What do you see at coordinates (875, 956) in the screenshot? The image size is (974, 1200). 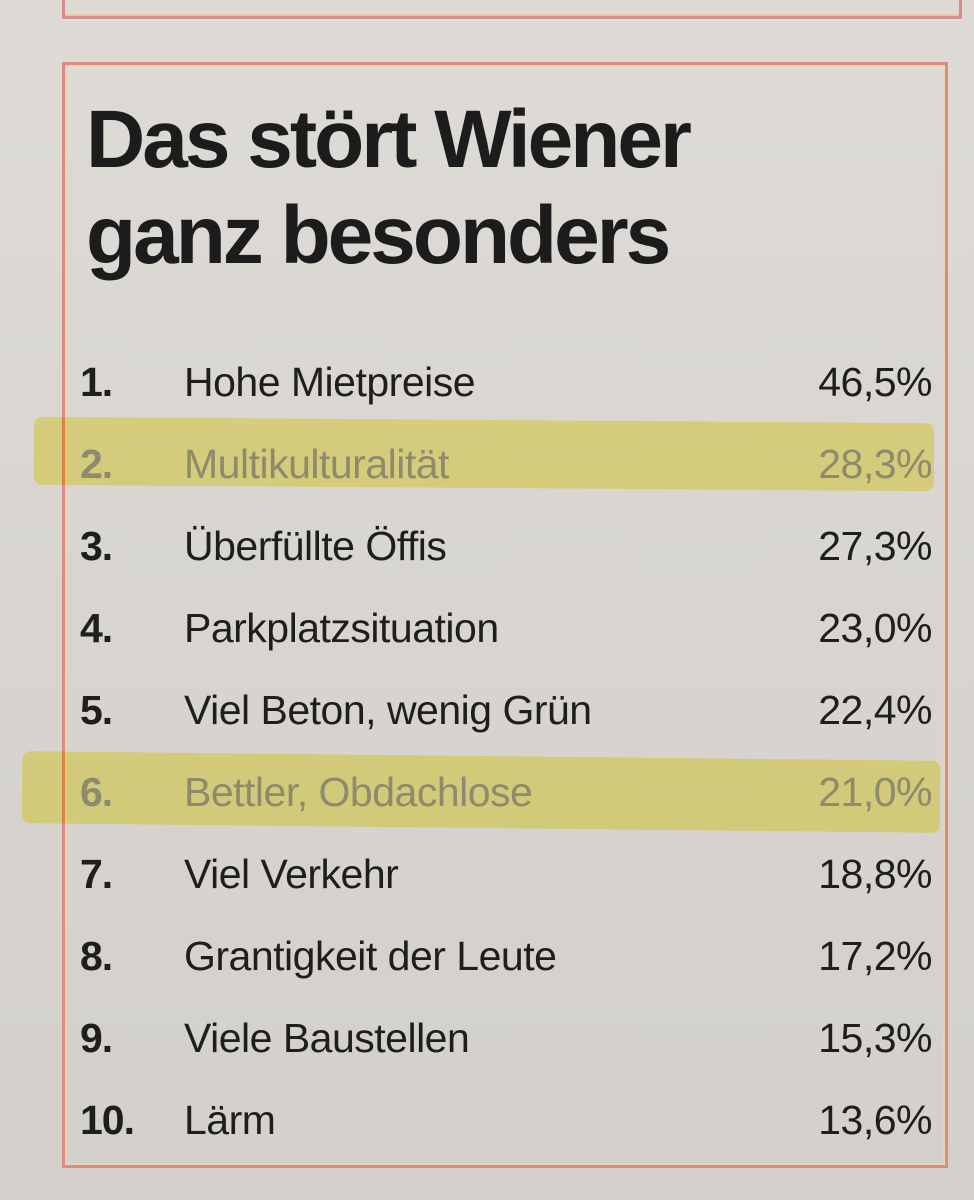 I see `item-percentage: 17,2%` at bounding box center [875, 956].